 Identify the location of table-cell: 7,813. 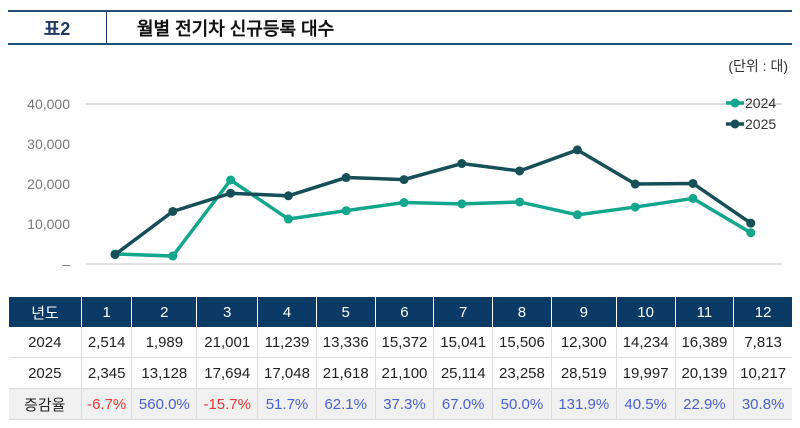
(762, 342).